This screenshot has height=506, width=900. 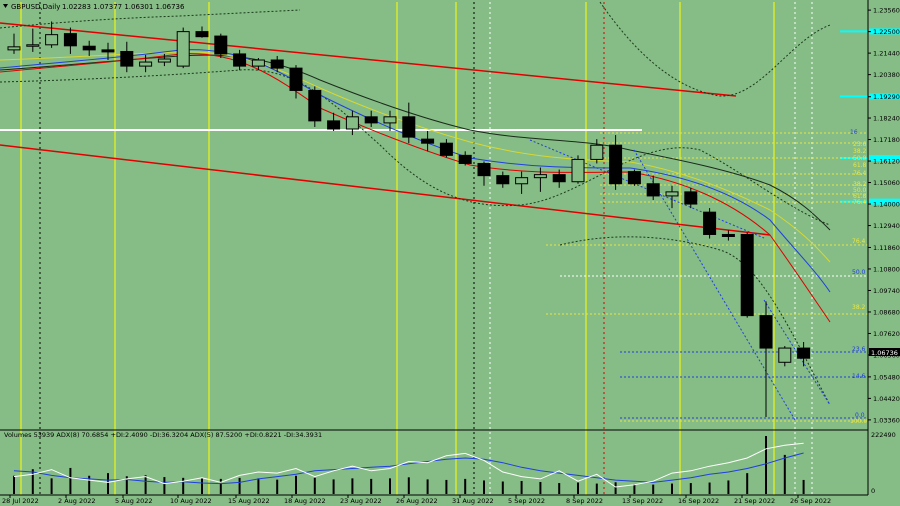 I want to click on collapse-triangle-icon, so click(x=5, y=6).